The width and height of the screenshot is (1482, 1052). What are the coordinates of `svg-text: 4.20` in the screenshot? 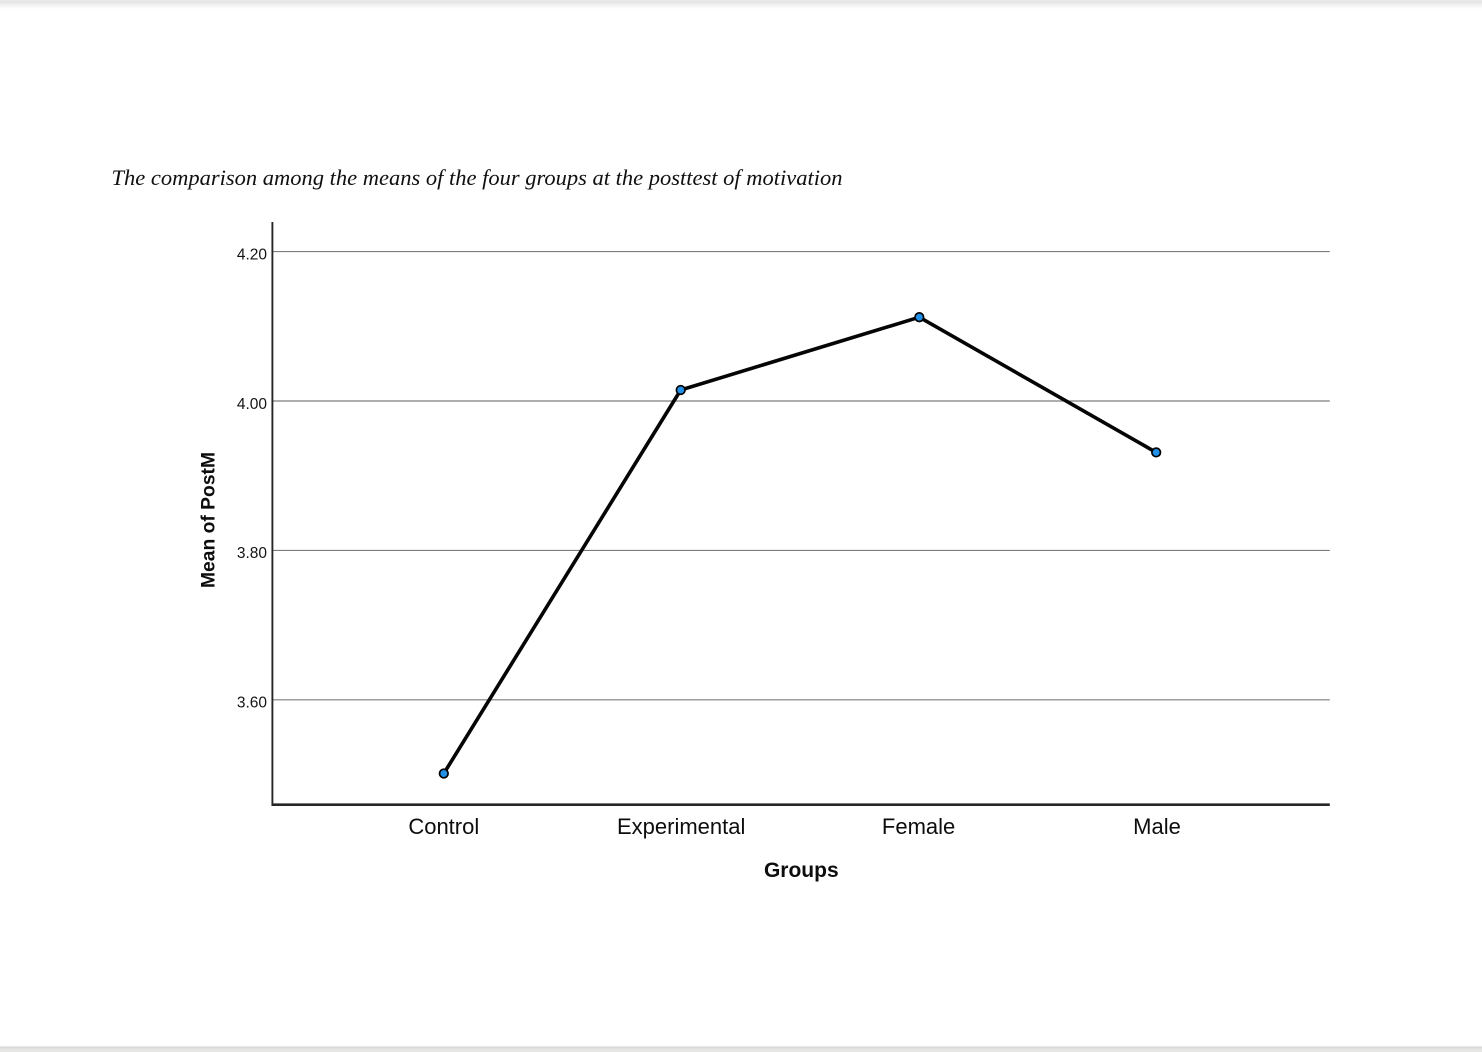 It's located at (252, 254).